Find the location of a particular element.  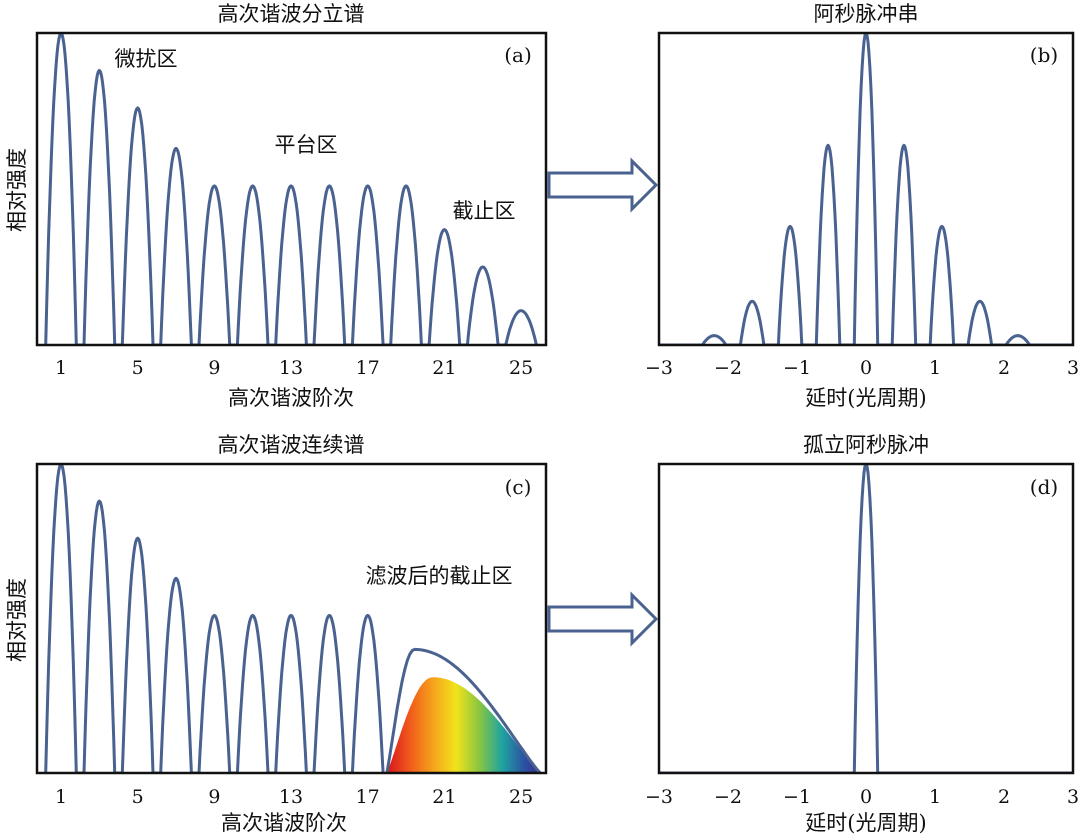

panel-a-xtick: 25 is located at coordinates (521, 368).